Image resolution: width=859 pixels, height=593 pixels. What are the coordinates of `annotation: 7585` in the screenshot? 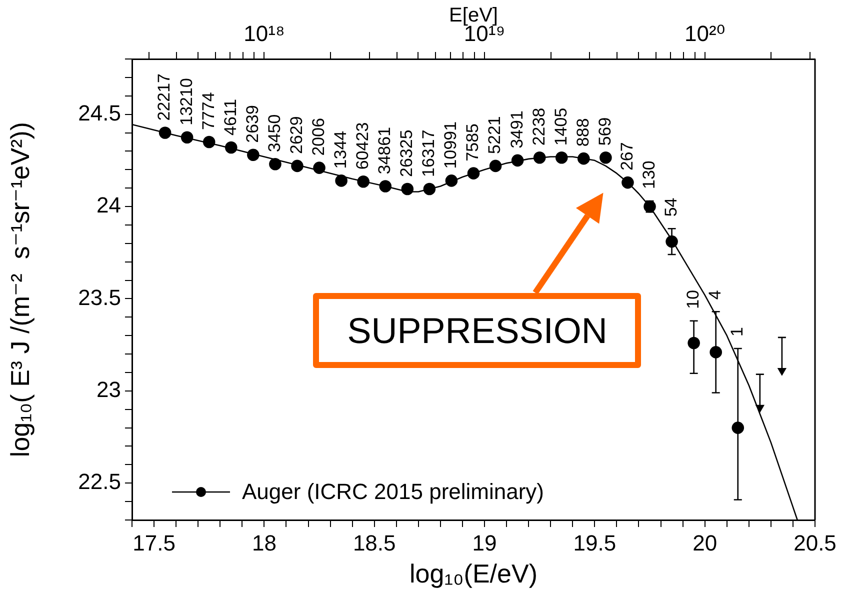 It's located at (472, 143).